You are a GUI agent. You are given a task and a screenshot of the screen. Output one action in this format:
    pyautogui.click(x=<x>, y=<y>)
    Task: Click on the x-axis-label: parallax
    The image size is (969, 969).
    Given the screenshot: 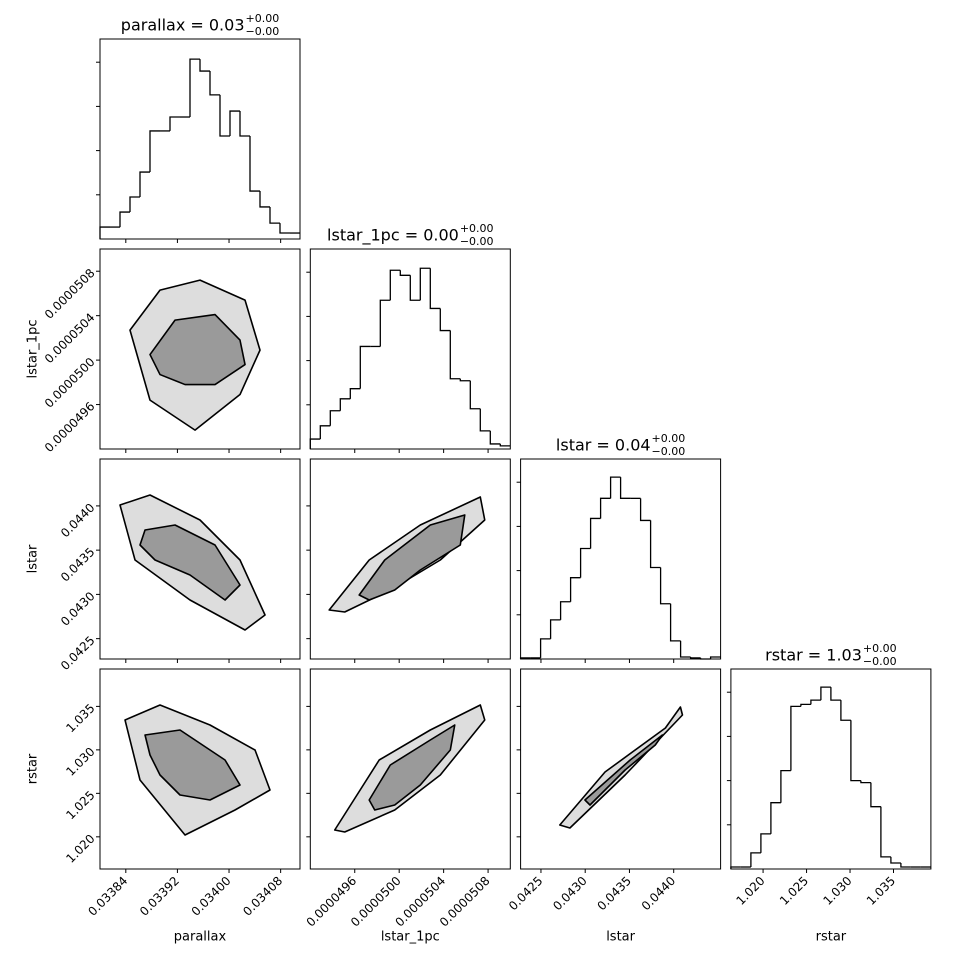 What is the action you would take?
    pyautogui.click(x=200, y=937)
    